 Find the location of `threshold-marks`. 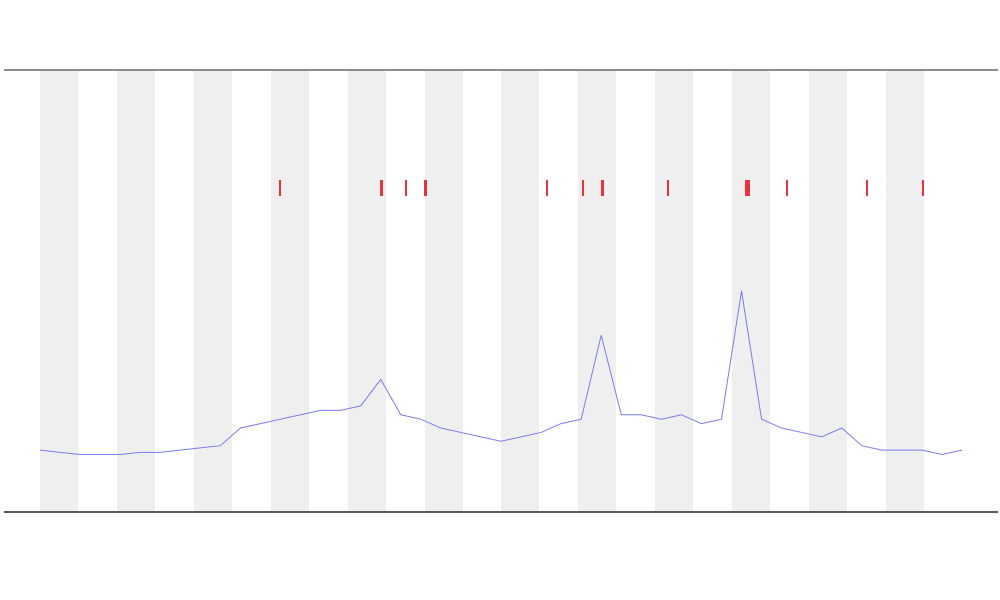

threshold-marks is located at coordinates (601, 188).